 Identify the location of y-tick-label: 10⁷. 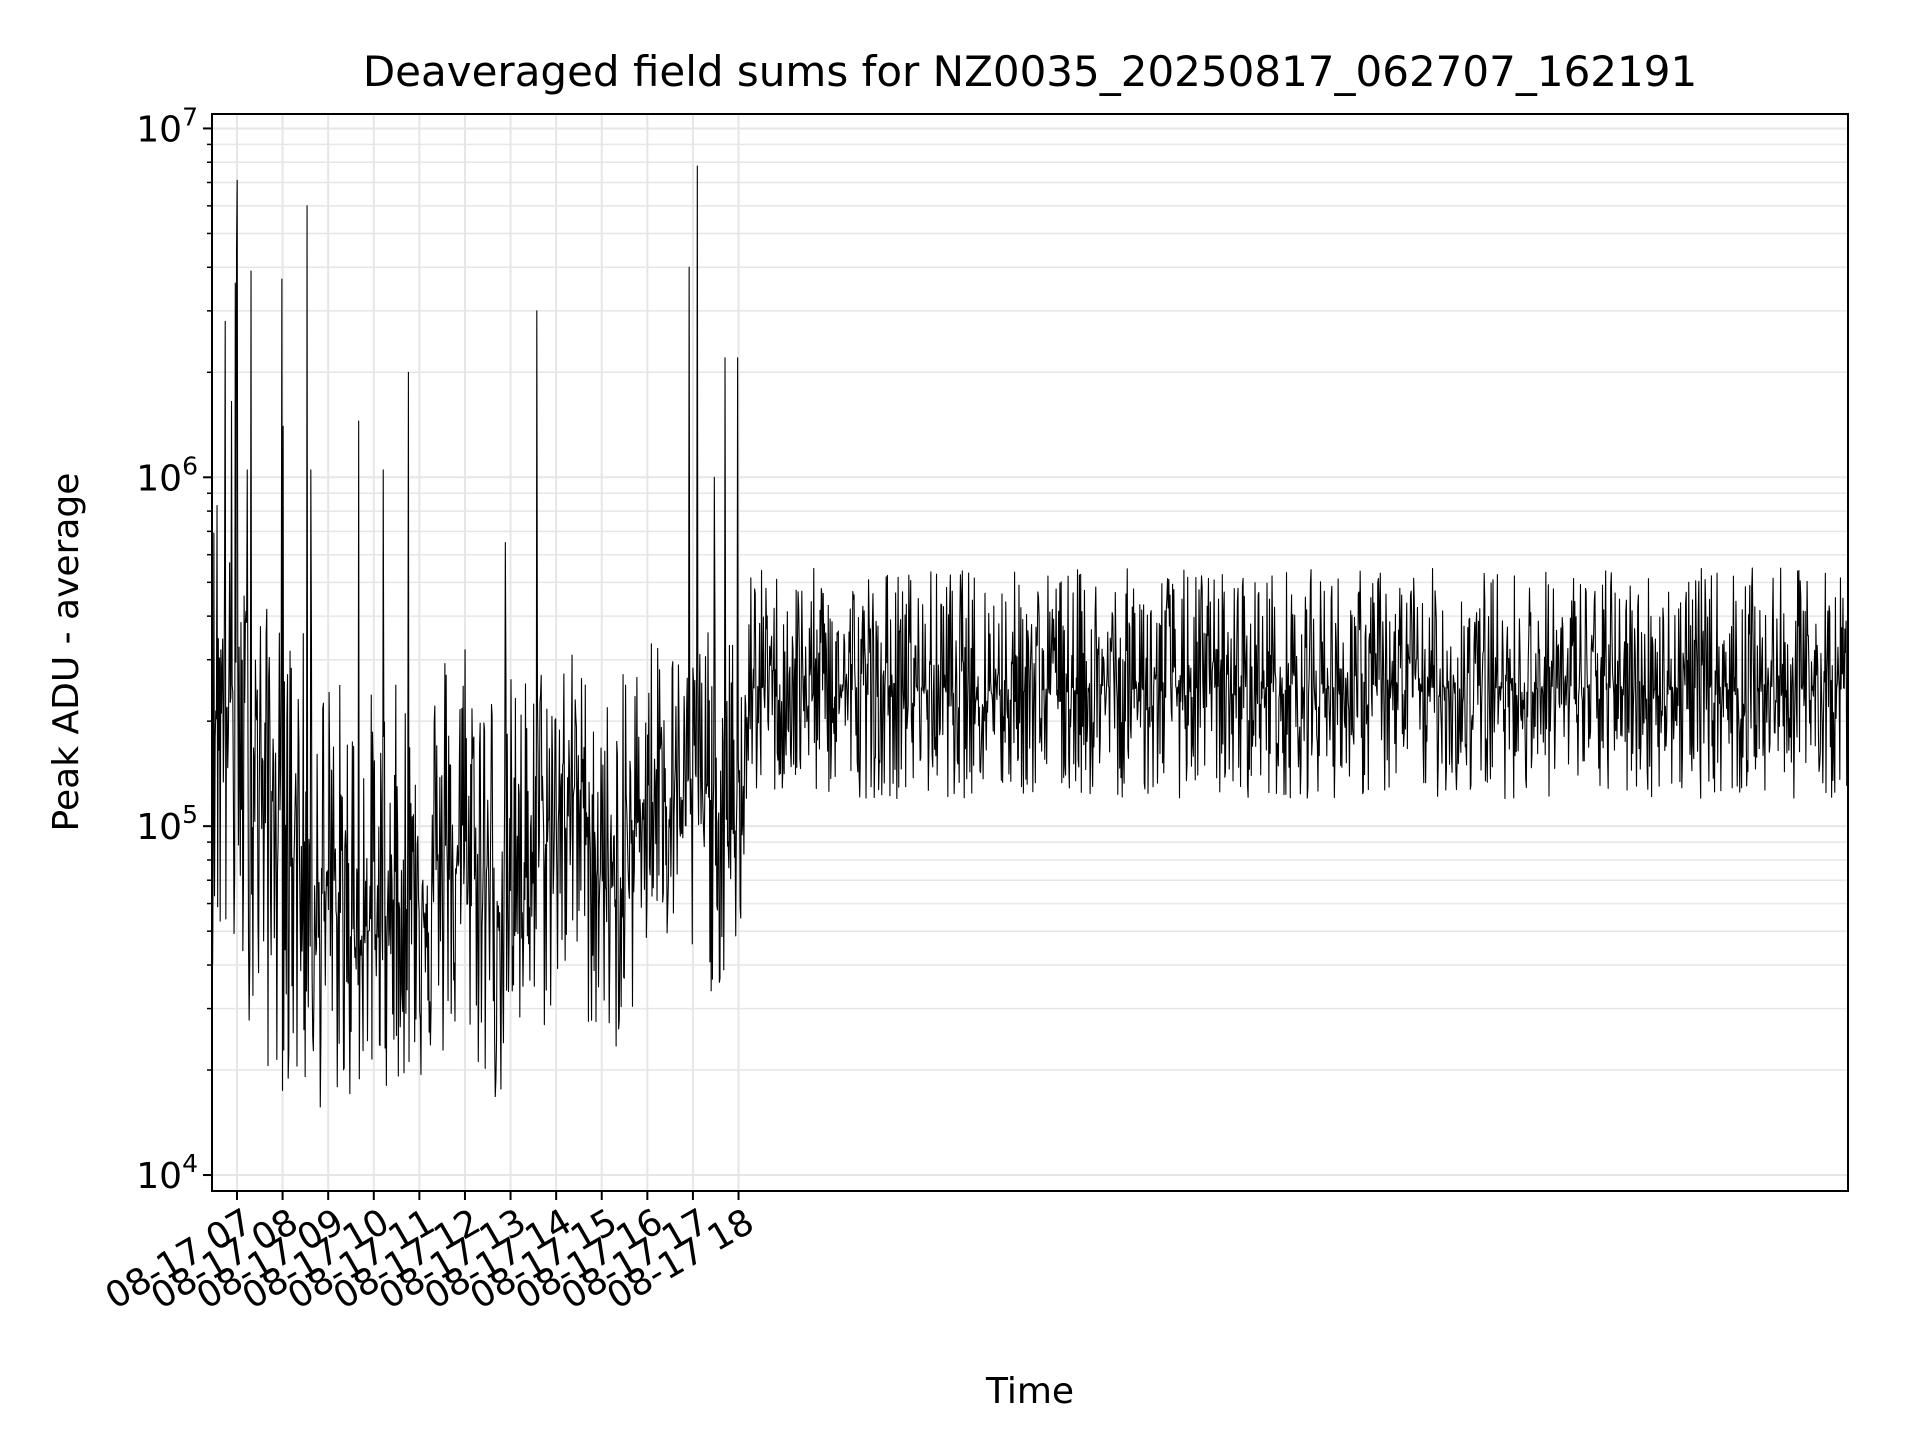
(167, 126).